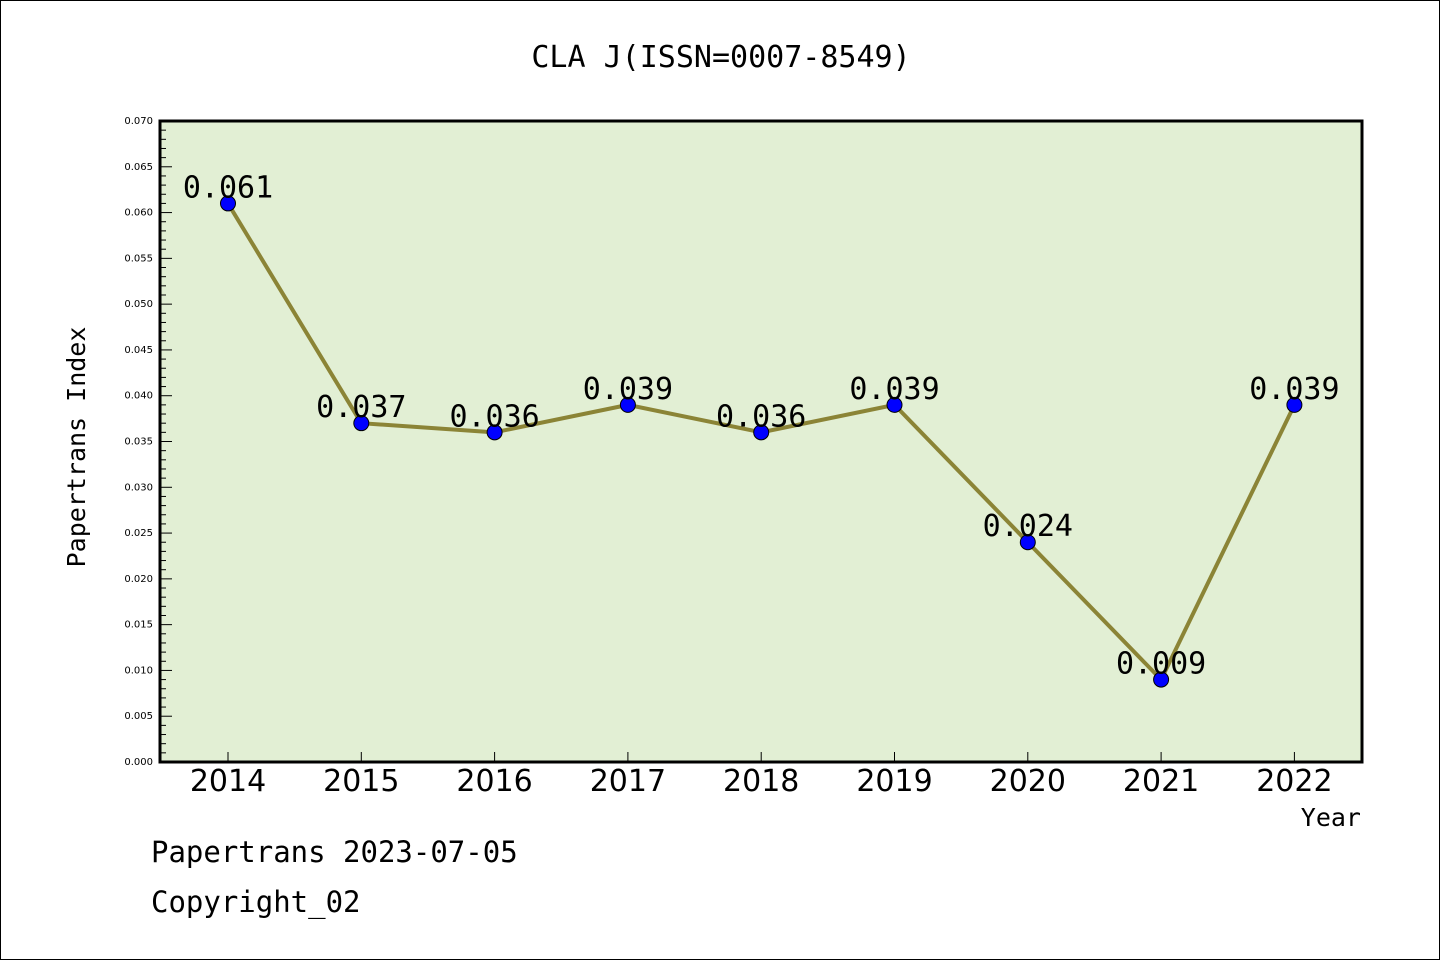  I want to click on y-tick-label: 0.015, so click(138, 625).